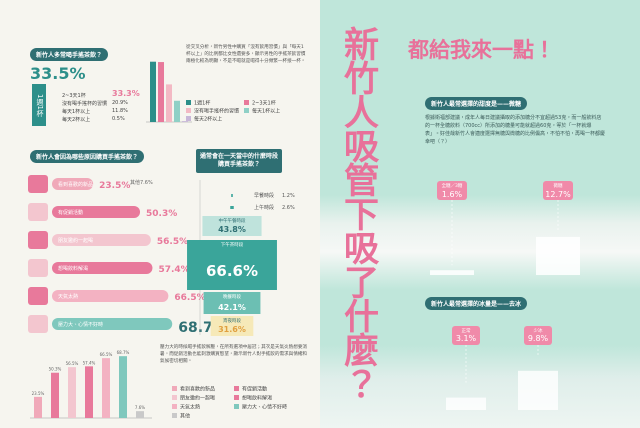 The image size is (640, 428). I want to click on legend-label: 壓力大、心情不好時, so click(264, 407).